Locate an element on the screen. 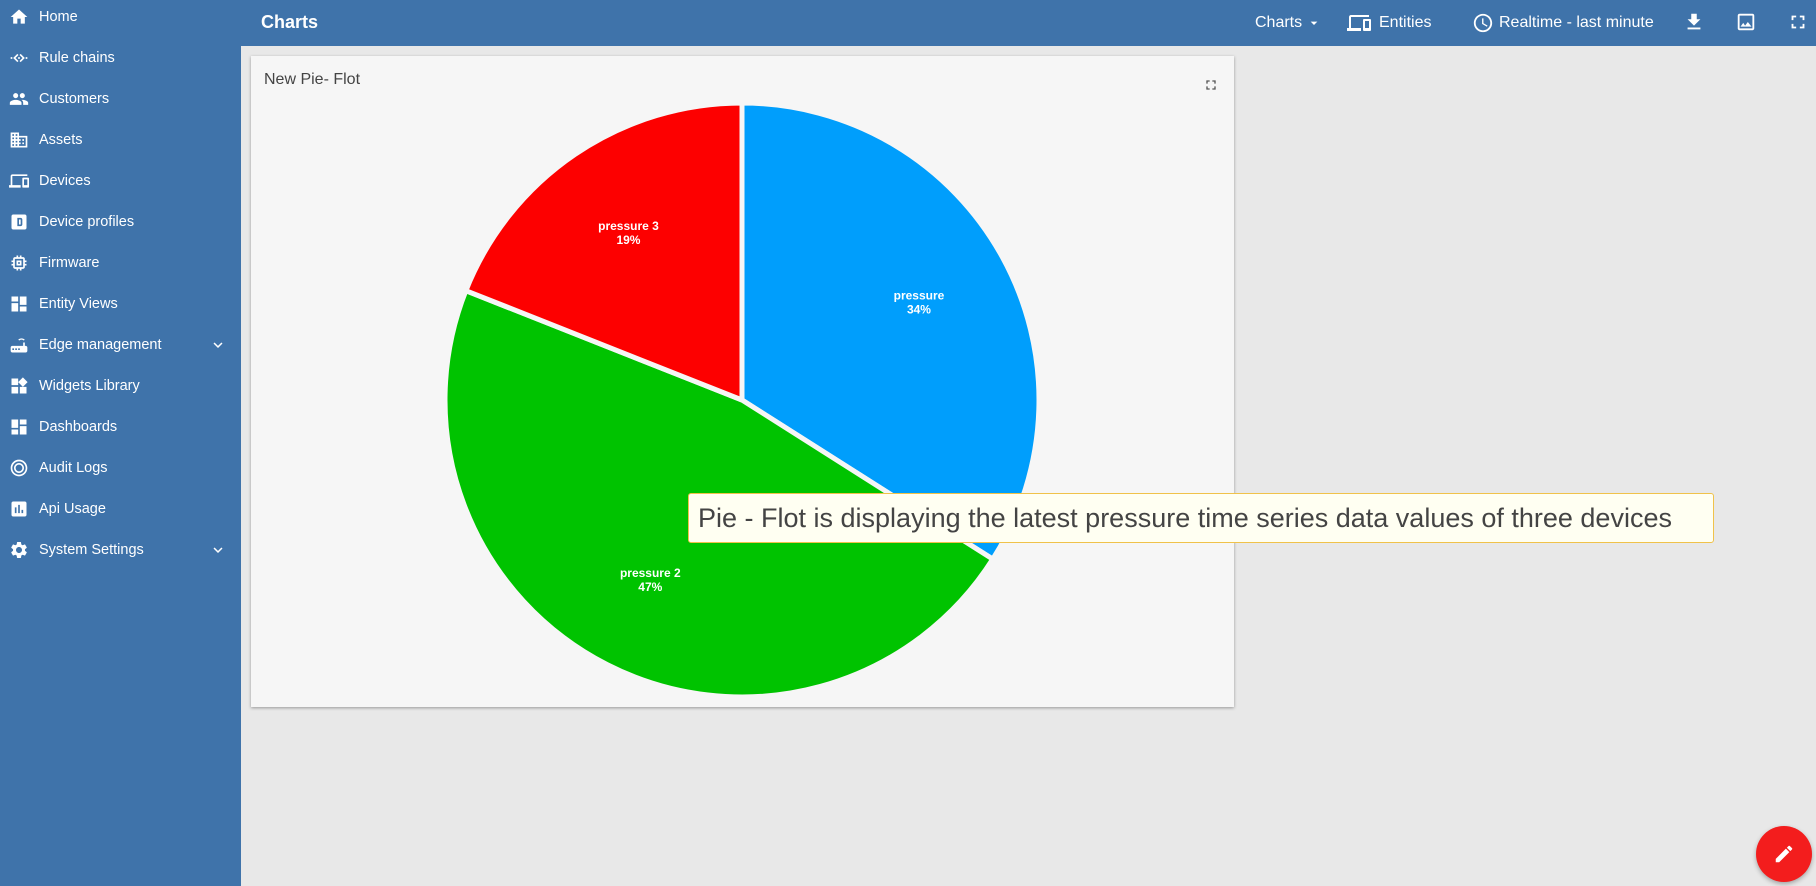 The width and height of the screenshot is (1816, 886). sidebar-item-label: Rule chains is located at coordinates (77, 57).